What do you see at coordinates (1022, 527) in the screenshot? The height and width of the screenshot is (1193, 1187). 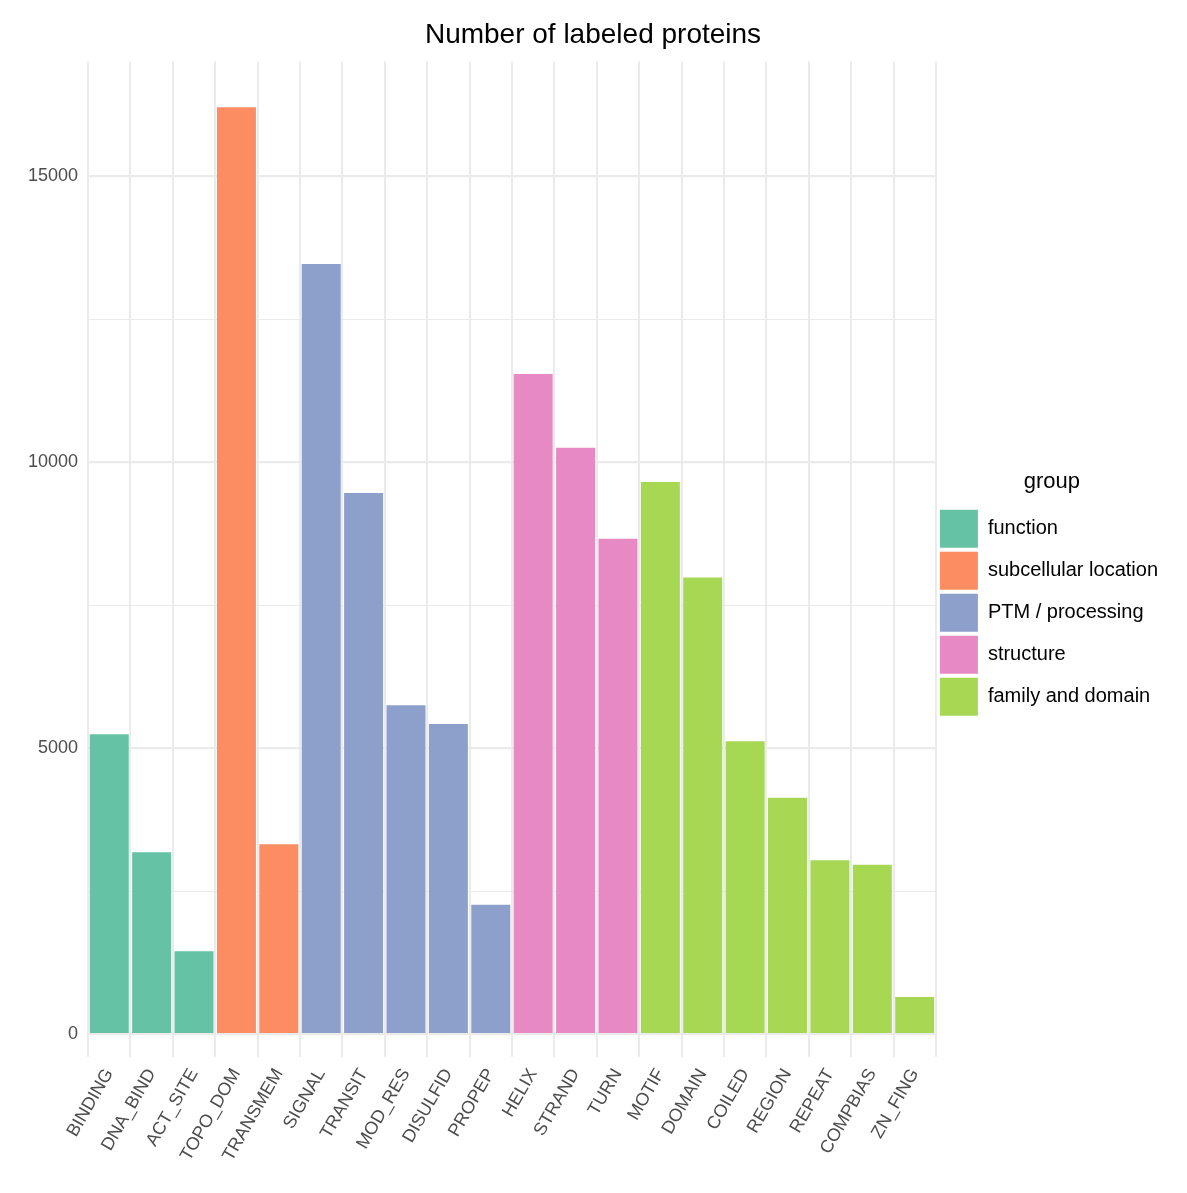 I see `legend-label: function` at bounding box center [1022, 527].